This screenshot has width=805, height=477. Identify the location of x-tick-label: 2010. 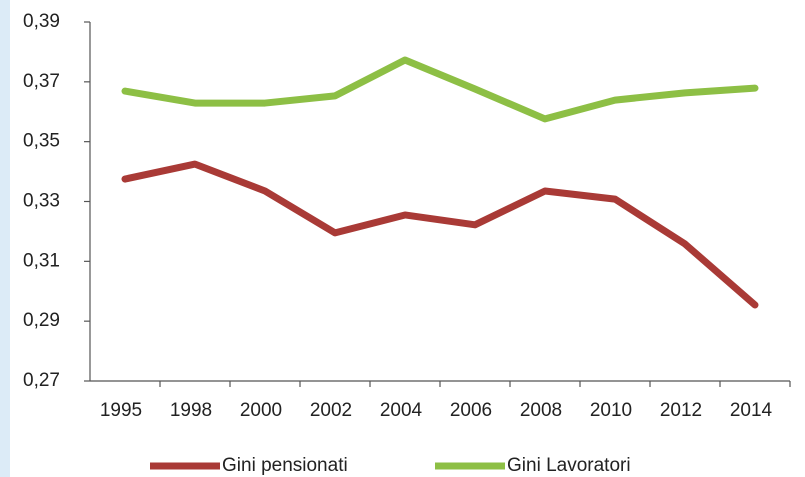
(611, 410).